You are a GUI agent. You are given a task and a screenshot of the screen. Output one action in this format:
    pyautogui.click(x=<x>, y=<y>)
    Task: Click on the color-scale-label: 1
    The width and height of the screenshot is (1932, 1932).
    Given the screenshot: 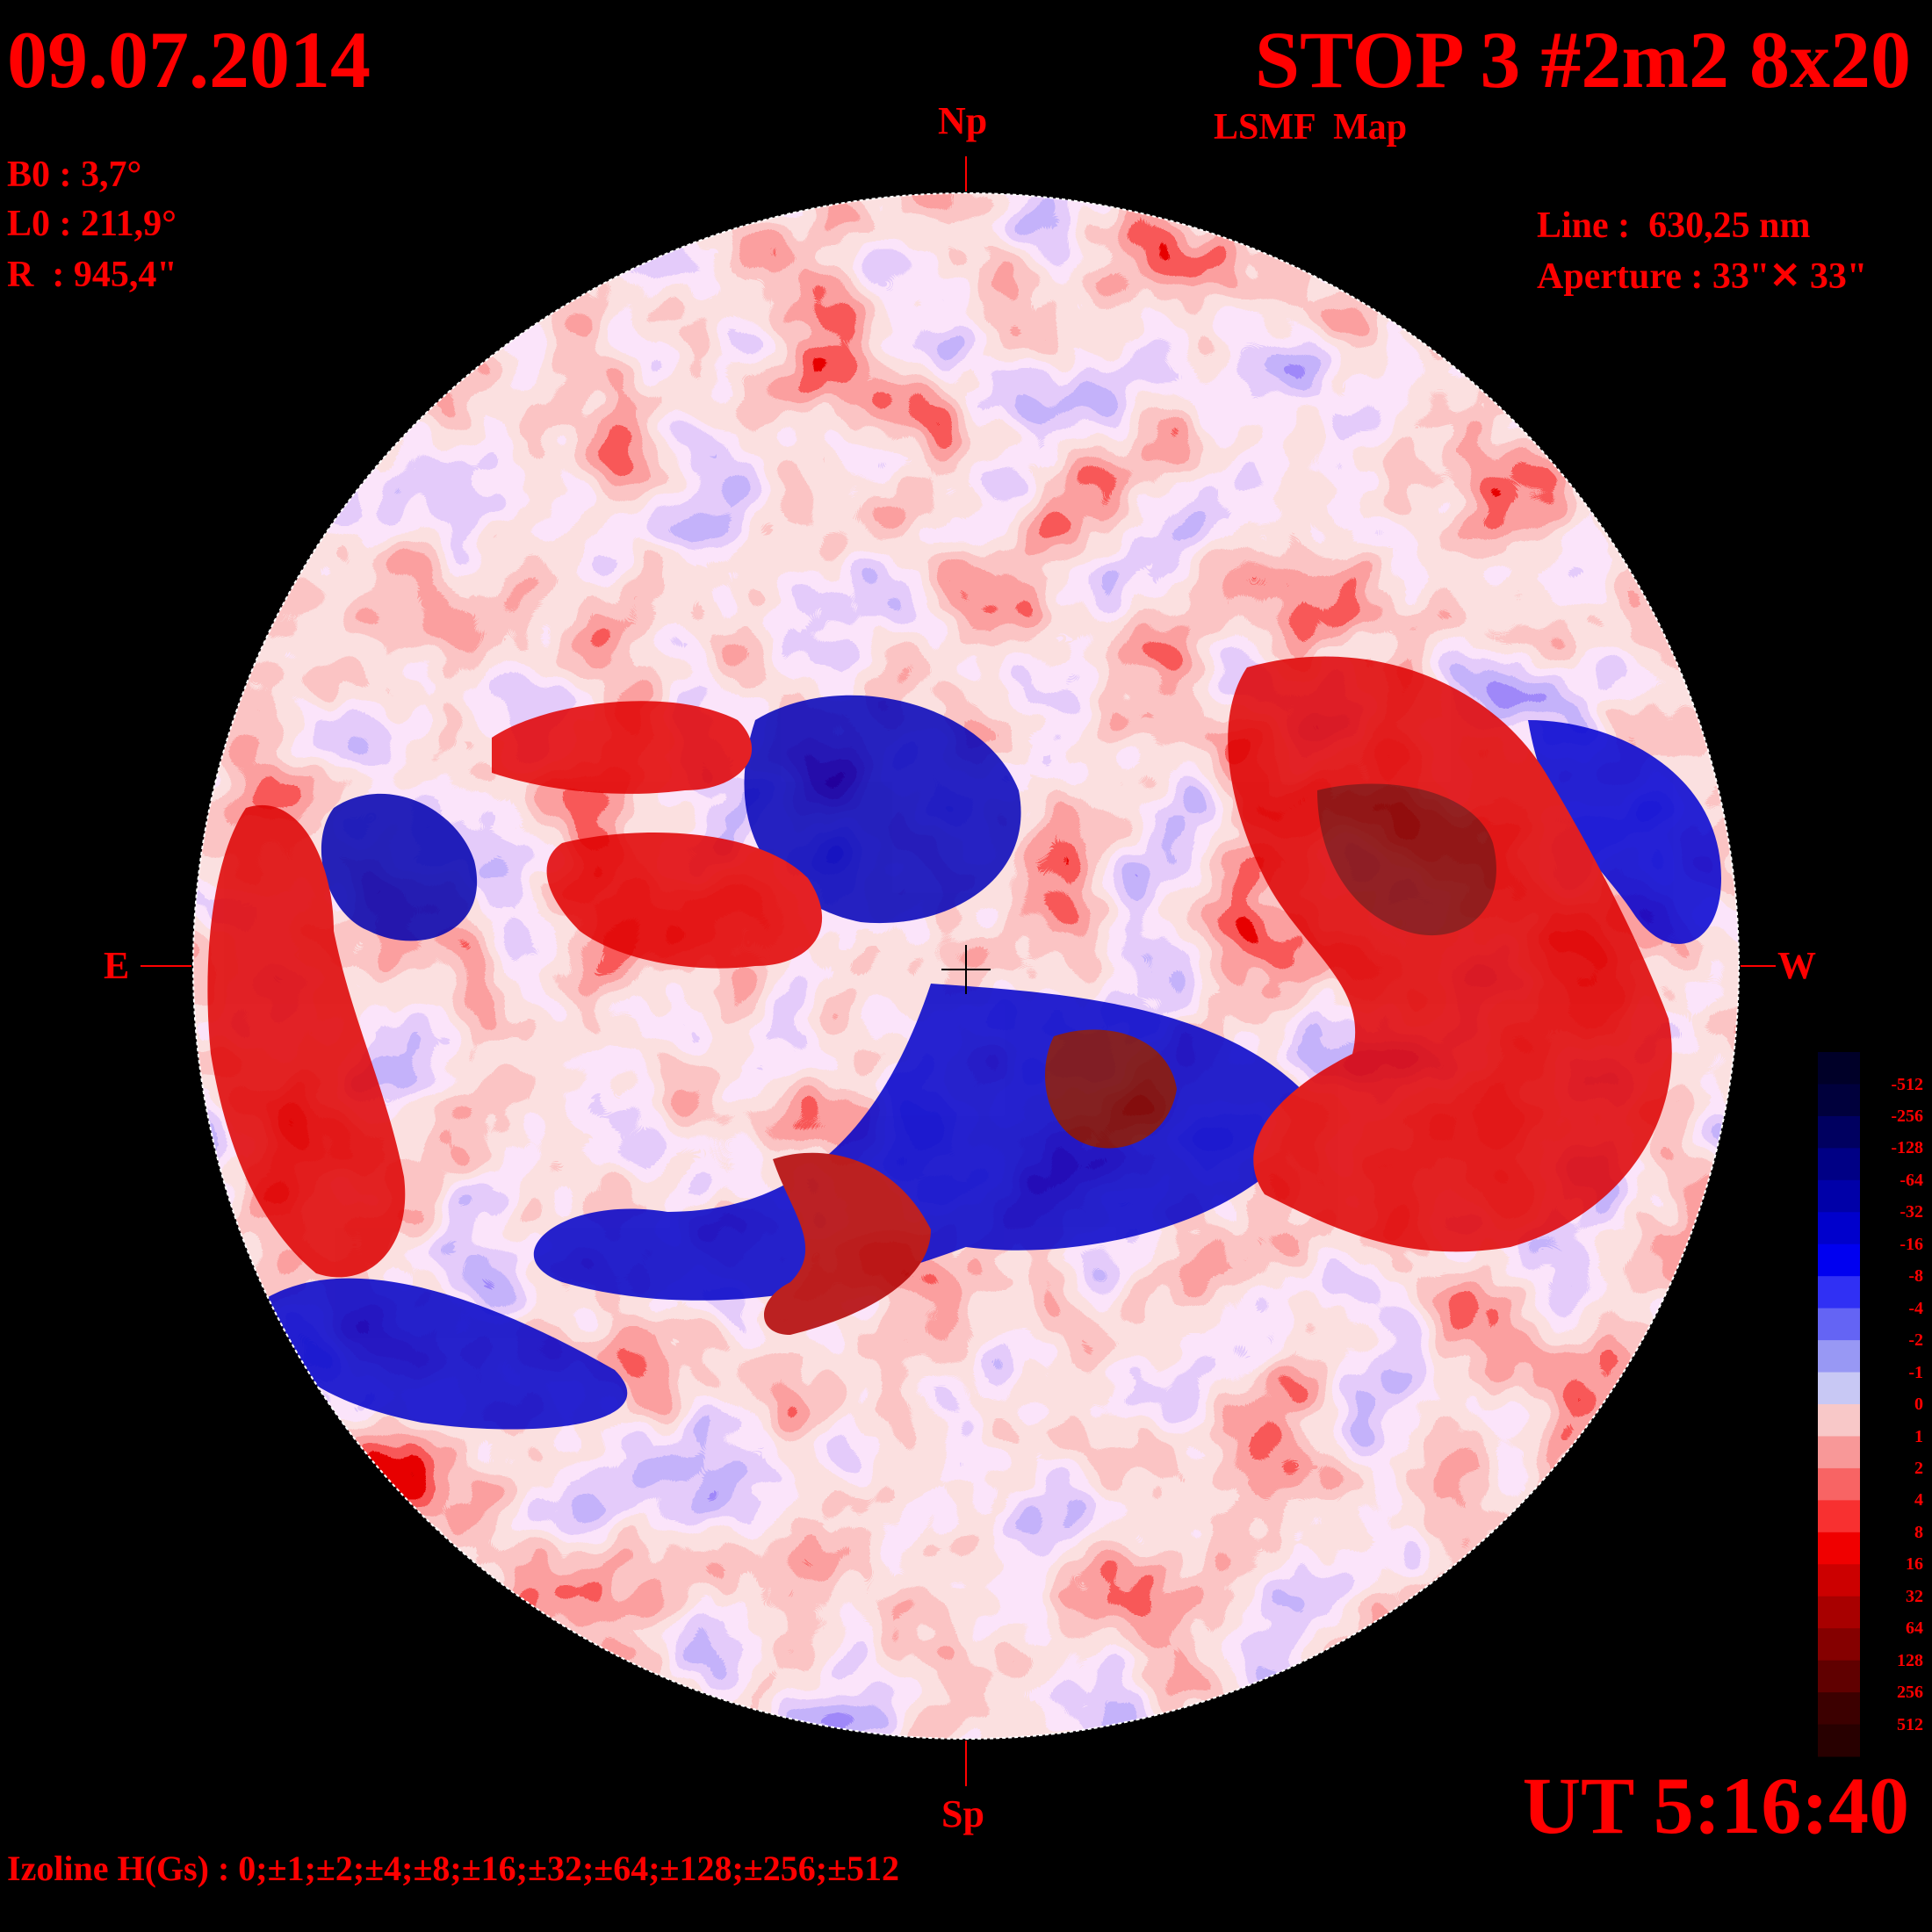 What is the action you would take?
    pyautogui.click(x=1919, y=1436)
    